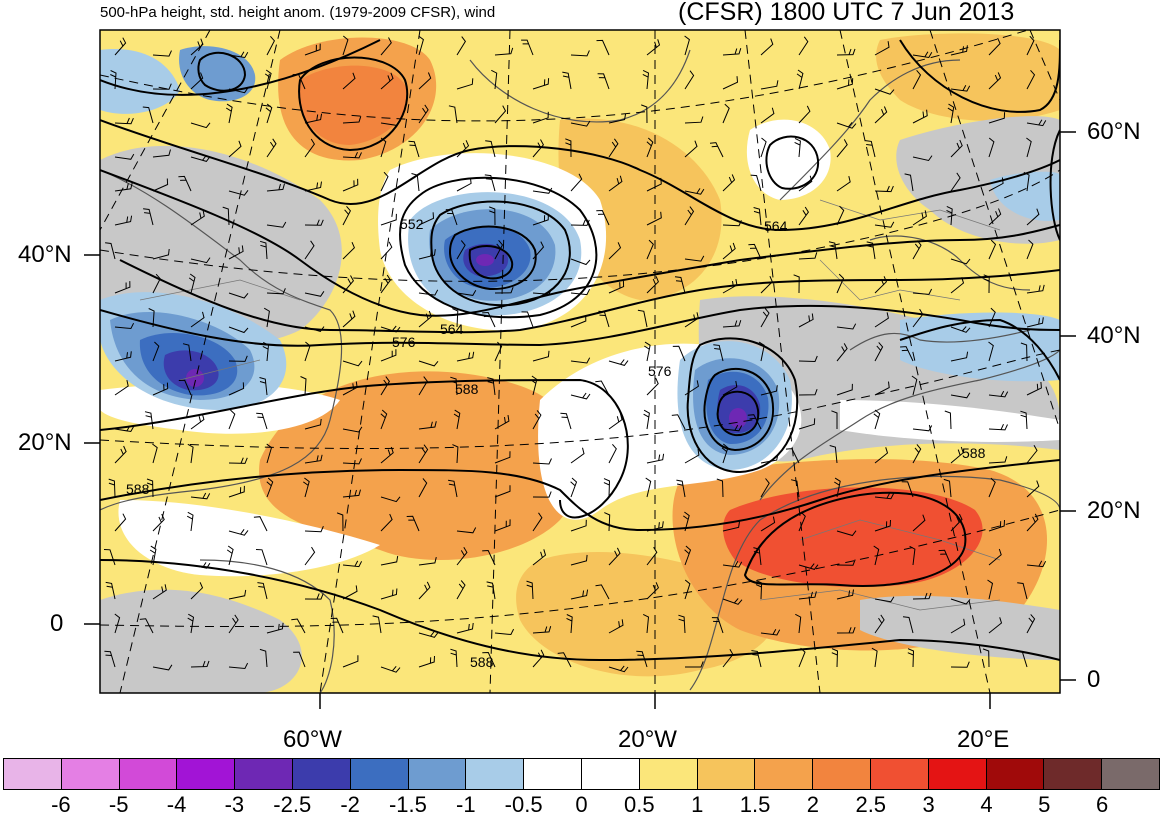  Describe the element at coordinates (776, 226) in the screenshot. I see `contour-label: 564` at that location.